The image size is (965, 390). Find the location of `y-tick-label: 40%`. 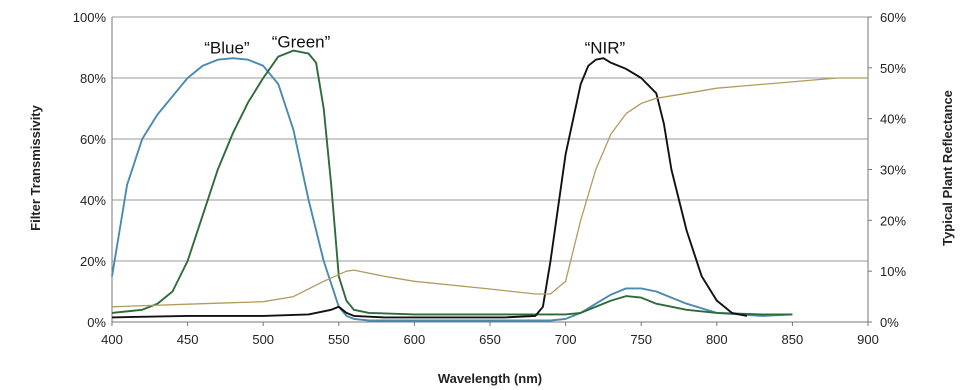

y-tick-label: 40% is located at coordinates (93, 200).